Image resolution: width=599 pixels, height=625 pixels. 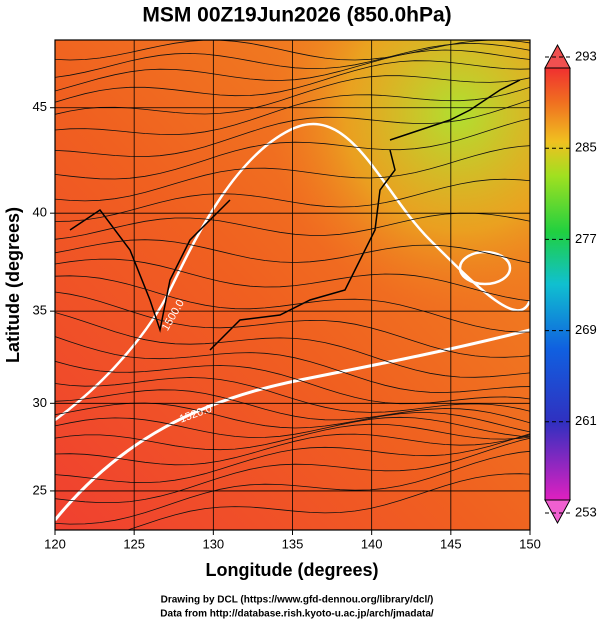 I want to click on colorbar-tick-label: 253, so click(x=586, y=511).